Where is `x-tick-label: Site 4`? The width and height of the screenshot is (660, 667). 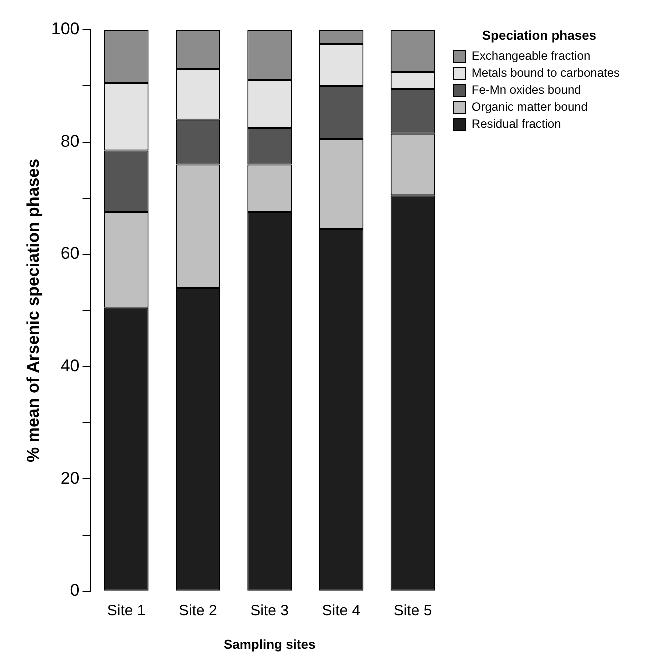
x-tick-label: Site 4 is located at coordinates (341, 611).